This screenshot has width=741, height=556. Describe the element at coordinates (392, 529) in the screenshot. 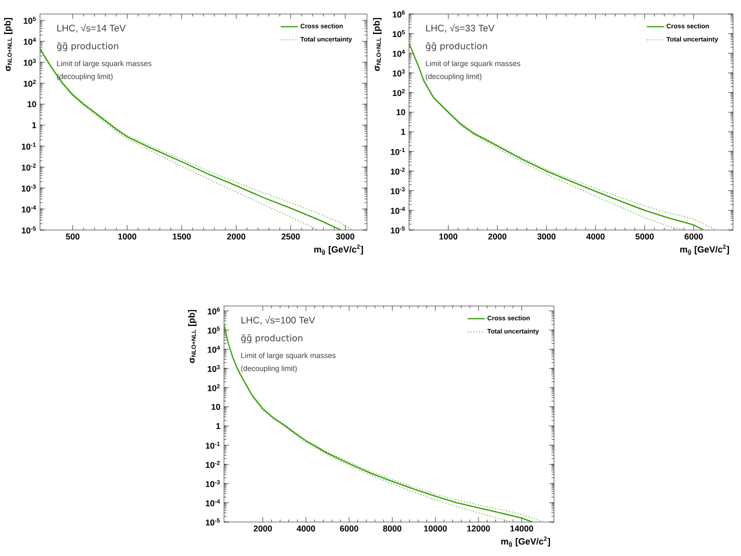

I see `x-tick-label: 8000` at that location.